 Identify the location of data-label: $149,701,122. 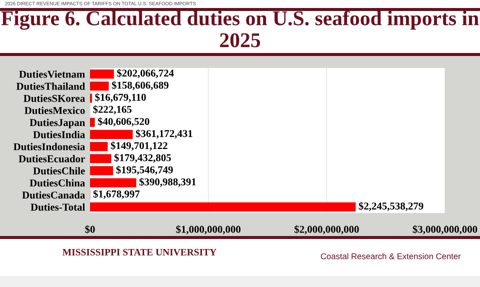
(139, 146).